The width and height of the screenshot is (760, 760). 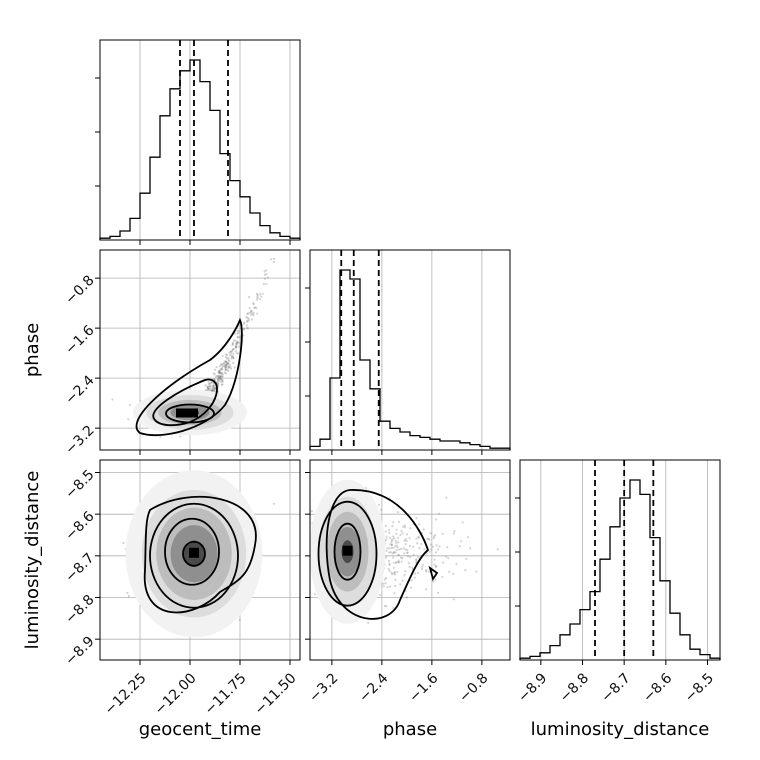 What do you see at coordinates (574, 687) in the screenshot?
I see `xtick-label-hist-2-1: −8.8` at bounding box center [574, 687].